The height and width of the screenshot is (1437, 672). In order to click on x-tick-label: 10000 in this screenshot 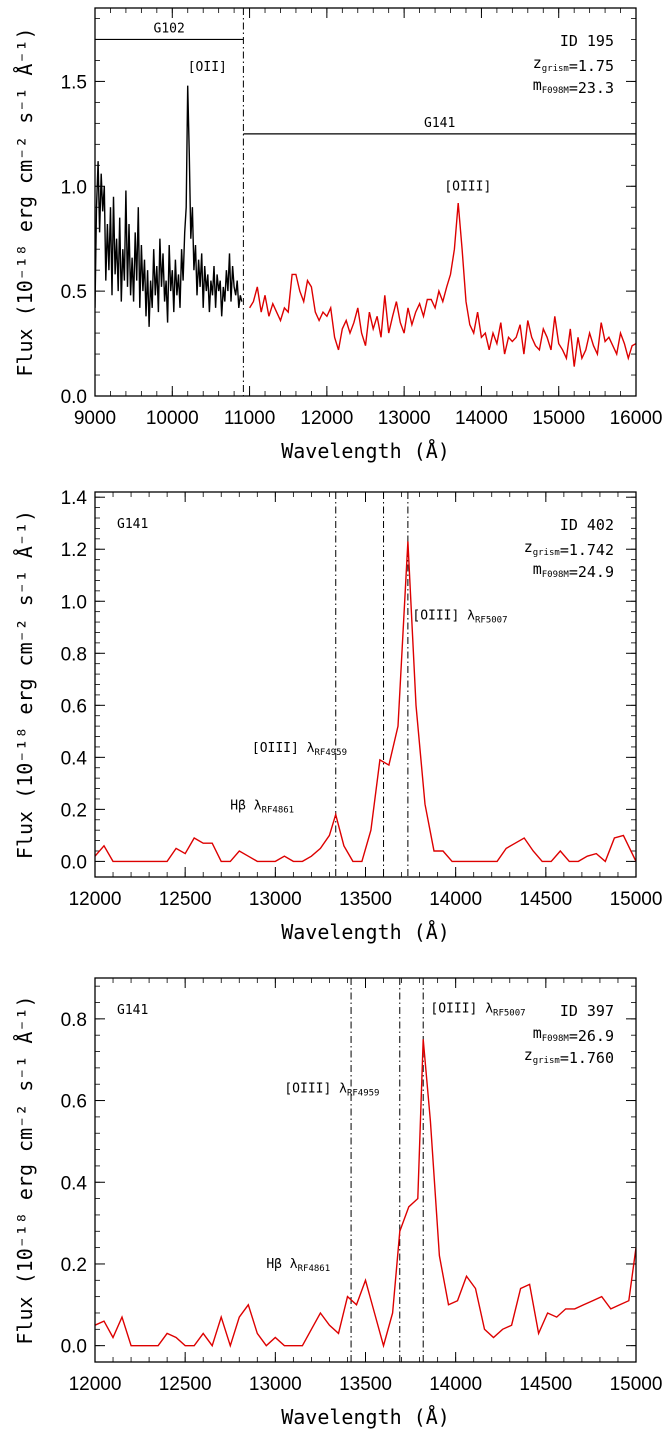, I will do `click(172, 418)`.